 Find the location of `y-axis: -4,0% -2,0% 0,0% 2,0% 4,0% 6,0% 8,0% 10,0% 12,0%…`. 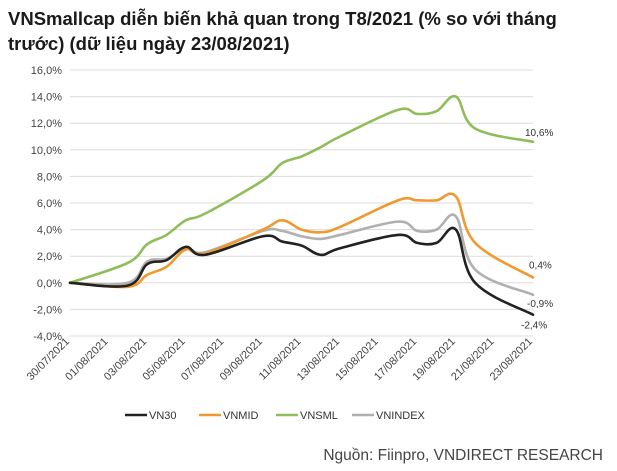

y-axis: -4,0% -2,0% 0,0% 2,0% 4,0% 6,0% 8,0% 10,0% 12,0%… is located at coordinates (46, 204).